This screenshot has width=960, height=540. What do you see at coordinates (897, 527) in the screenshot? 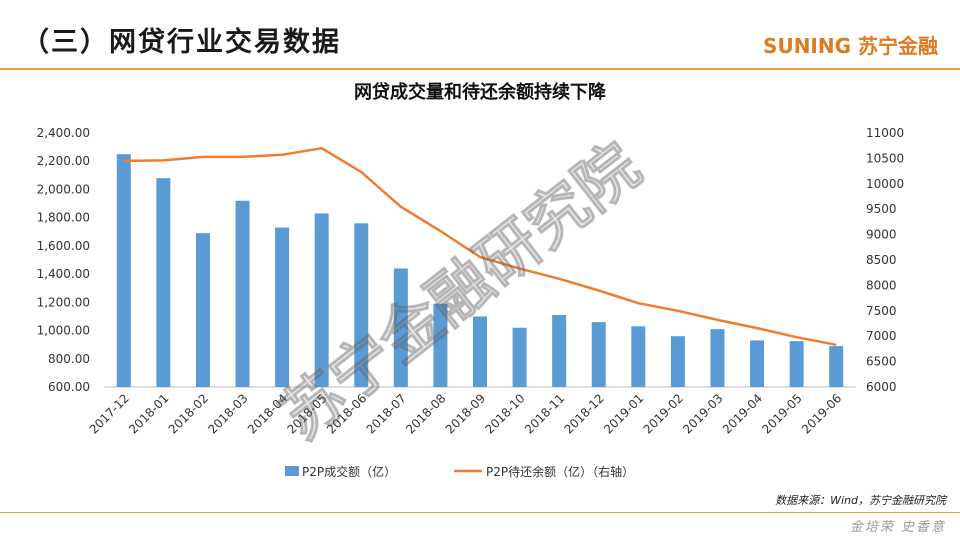
I see `signature: 金培荣 史香意` at bounding box center [897, 527].